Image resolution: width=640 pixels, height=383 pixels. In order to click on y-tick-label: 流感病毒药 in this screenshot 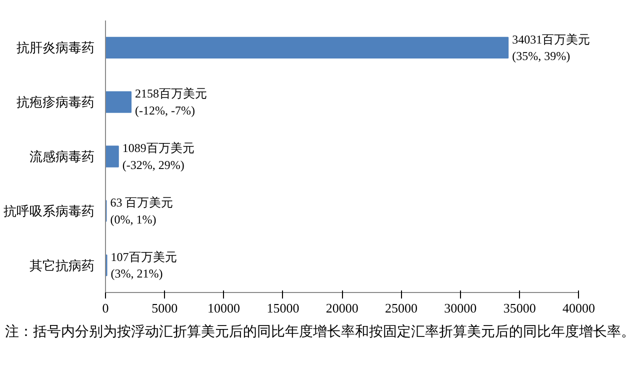, I will do `click(62, 156)`.